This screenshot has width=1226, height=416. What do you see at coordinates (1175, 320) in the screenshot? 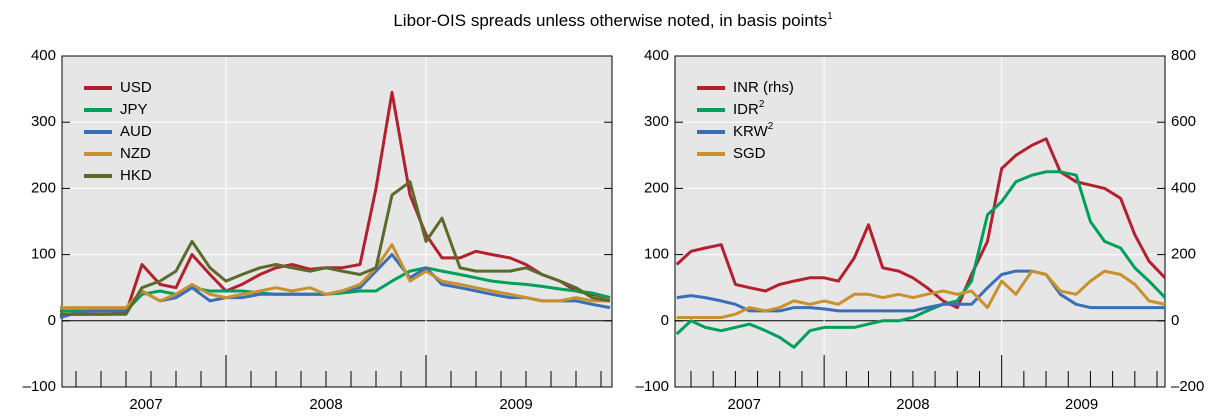
I see `y2-tick-label: 0` at bounding box center [1175, 320].